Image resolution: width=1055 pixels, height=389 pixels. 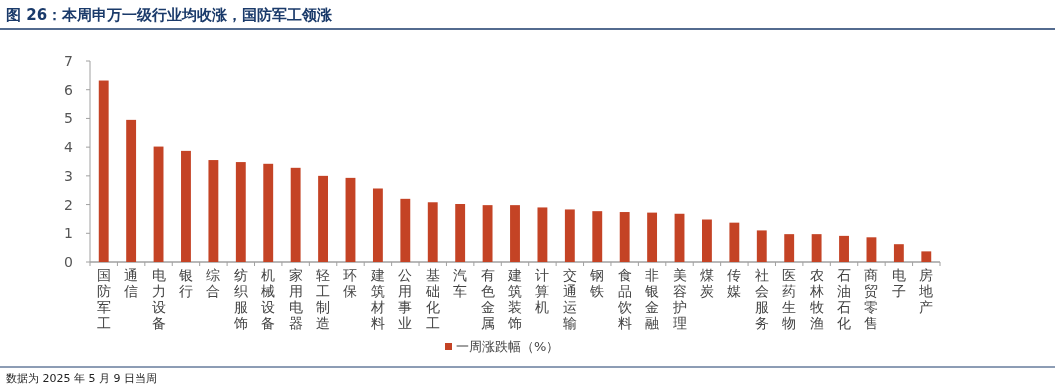 What do you see at coordinates (68, 118) in the screenshot?
I see `y-tick-label: 5` at bounding box center [68, 118].